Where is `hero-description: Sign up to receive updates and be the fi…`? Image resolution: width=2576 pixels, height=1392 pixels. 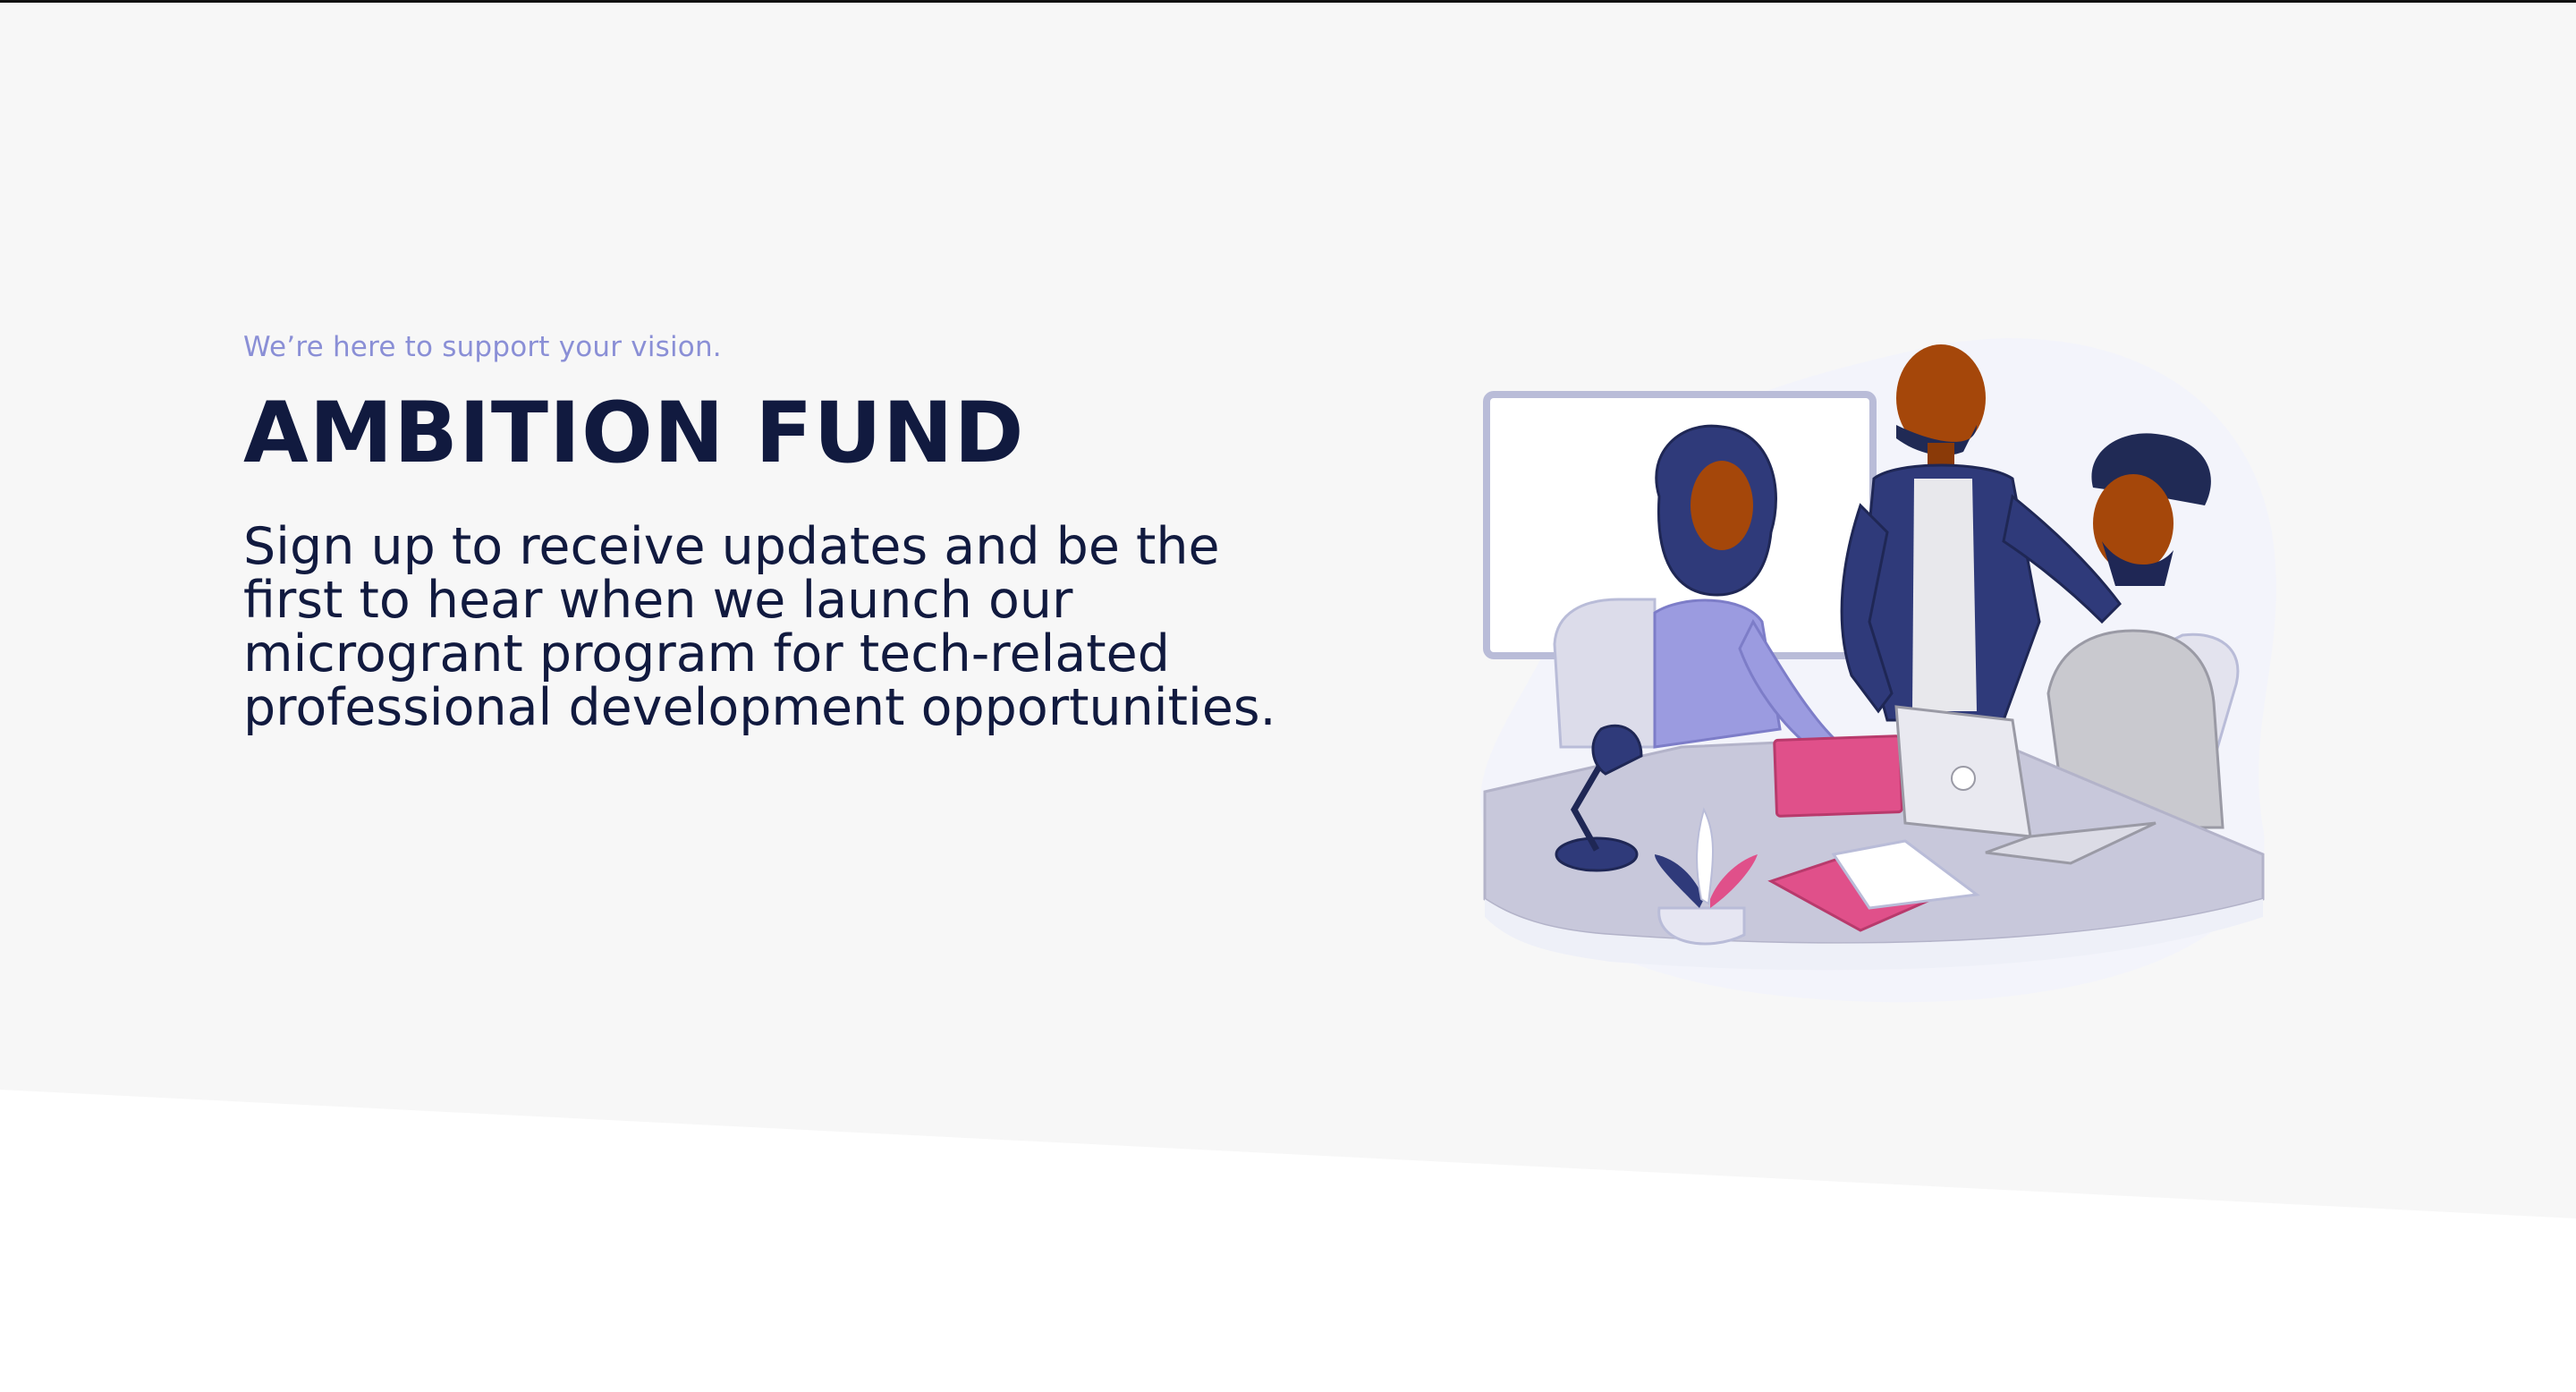
hero-description: Sign up to receive updates and be the fi… is located at coordinates (759, 626).